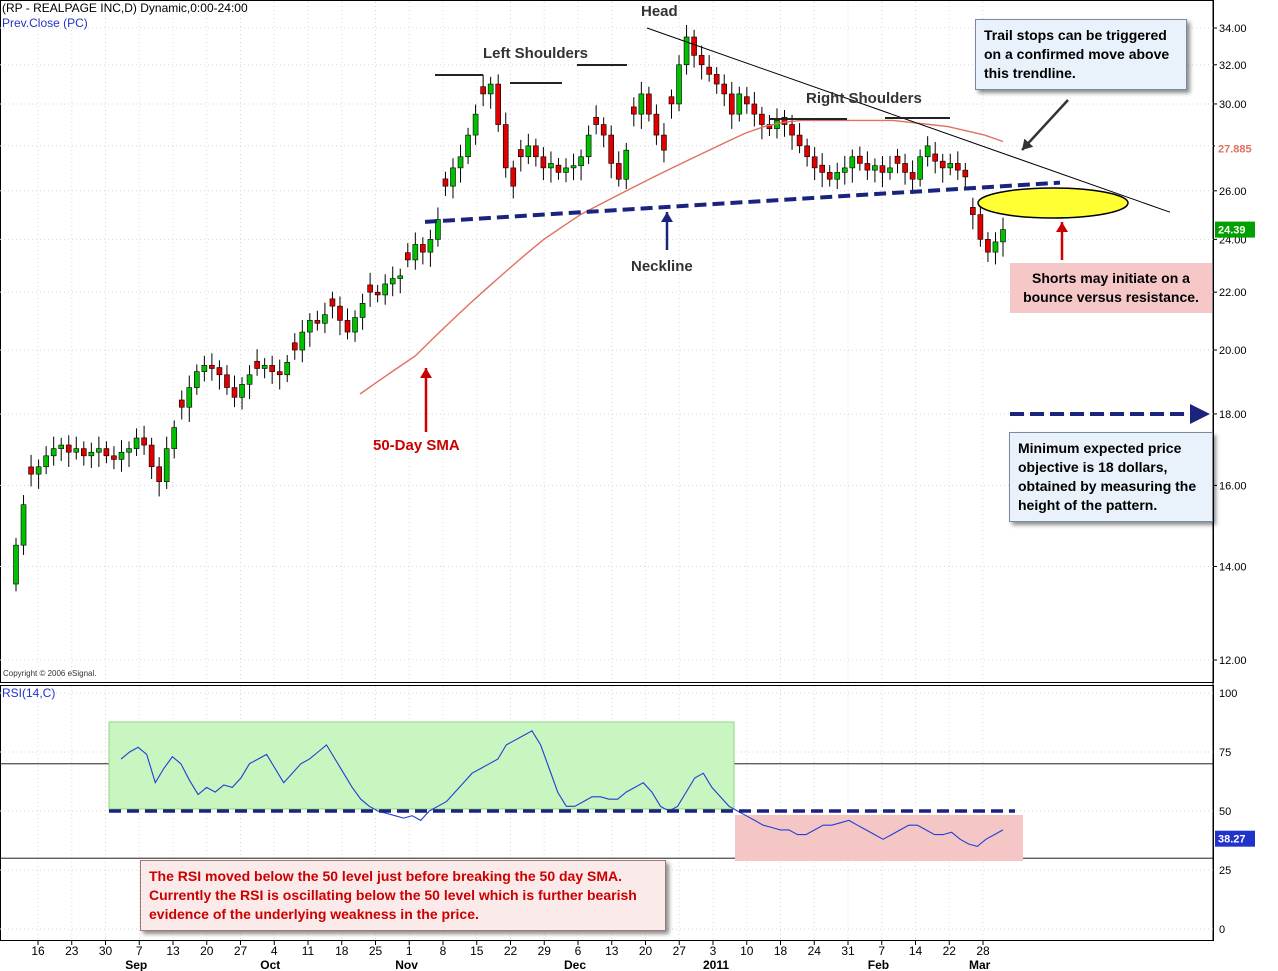 The height and width of the screenshot is (971, 1278). What do you see at coordinates (1045, 125) in the screenshot?
I see `arrow-shaft` at bounding box center [1045, 125].